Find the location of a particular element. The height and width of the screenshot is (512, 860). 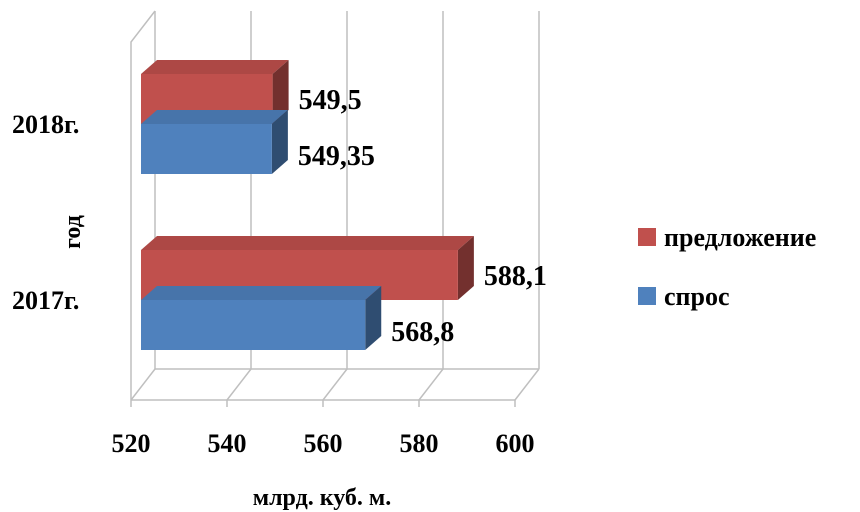

legend-label-спрос: спрос is located at coordinates (697, 296).